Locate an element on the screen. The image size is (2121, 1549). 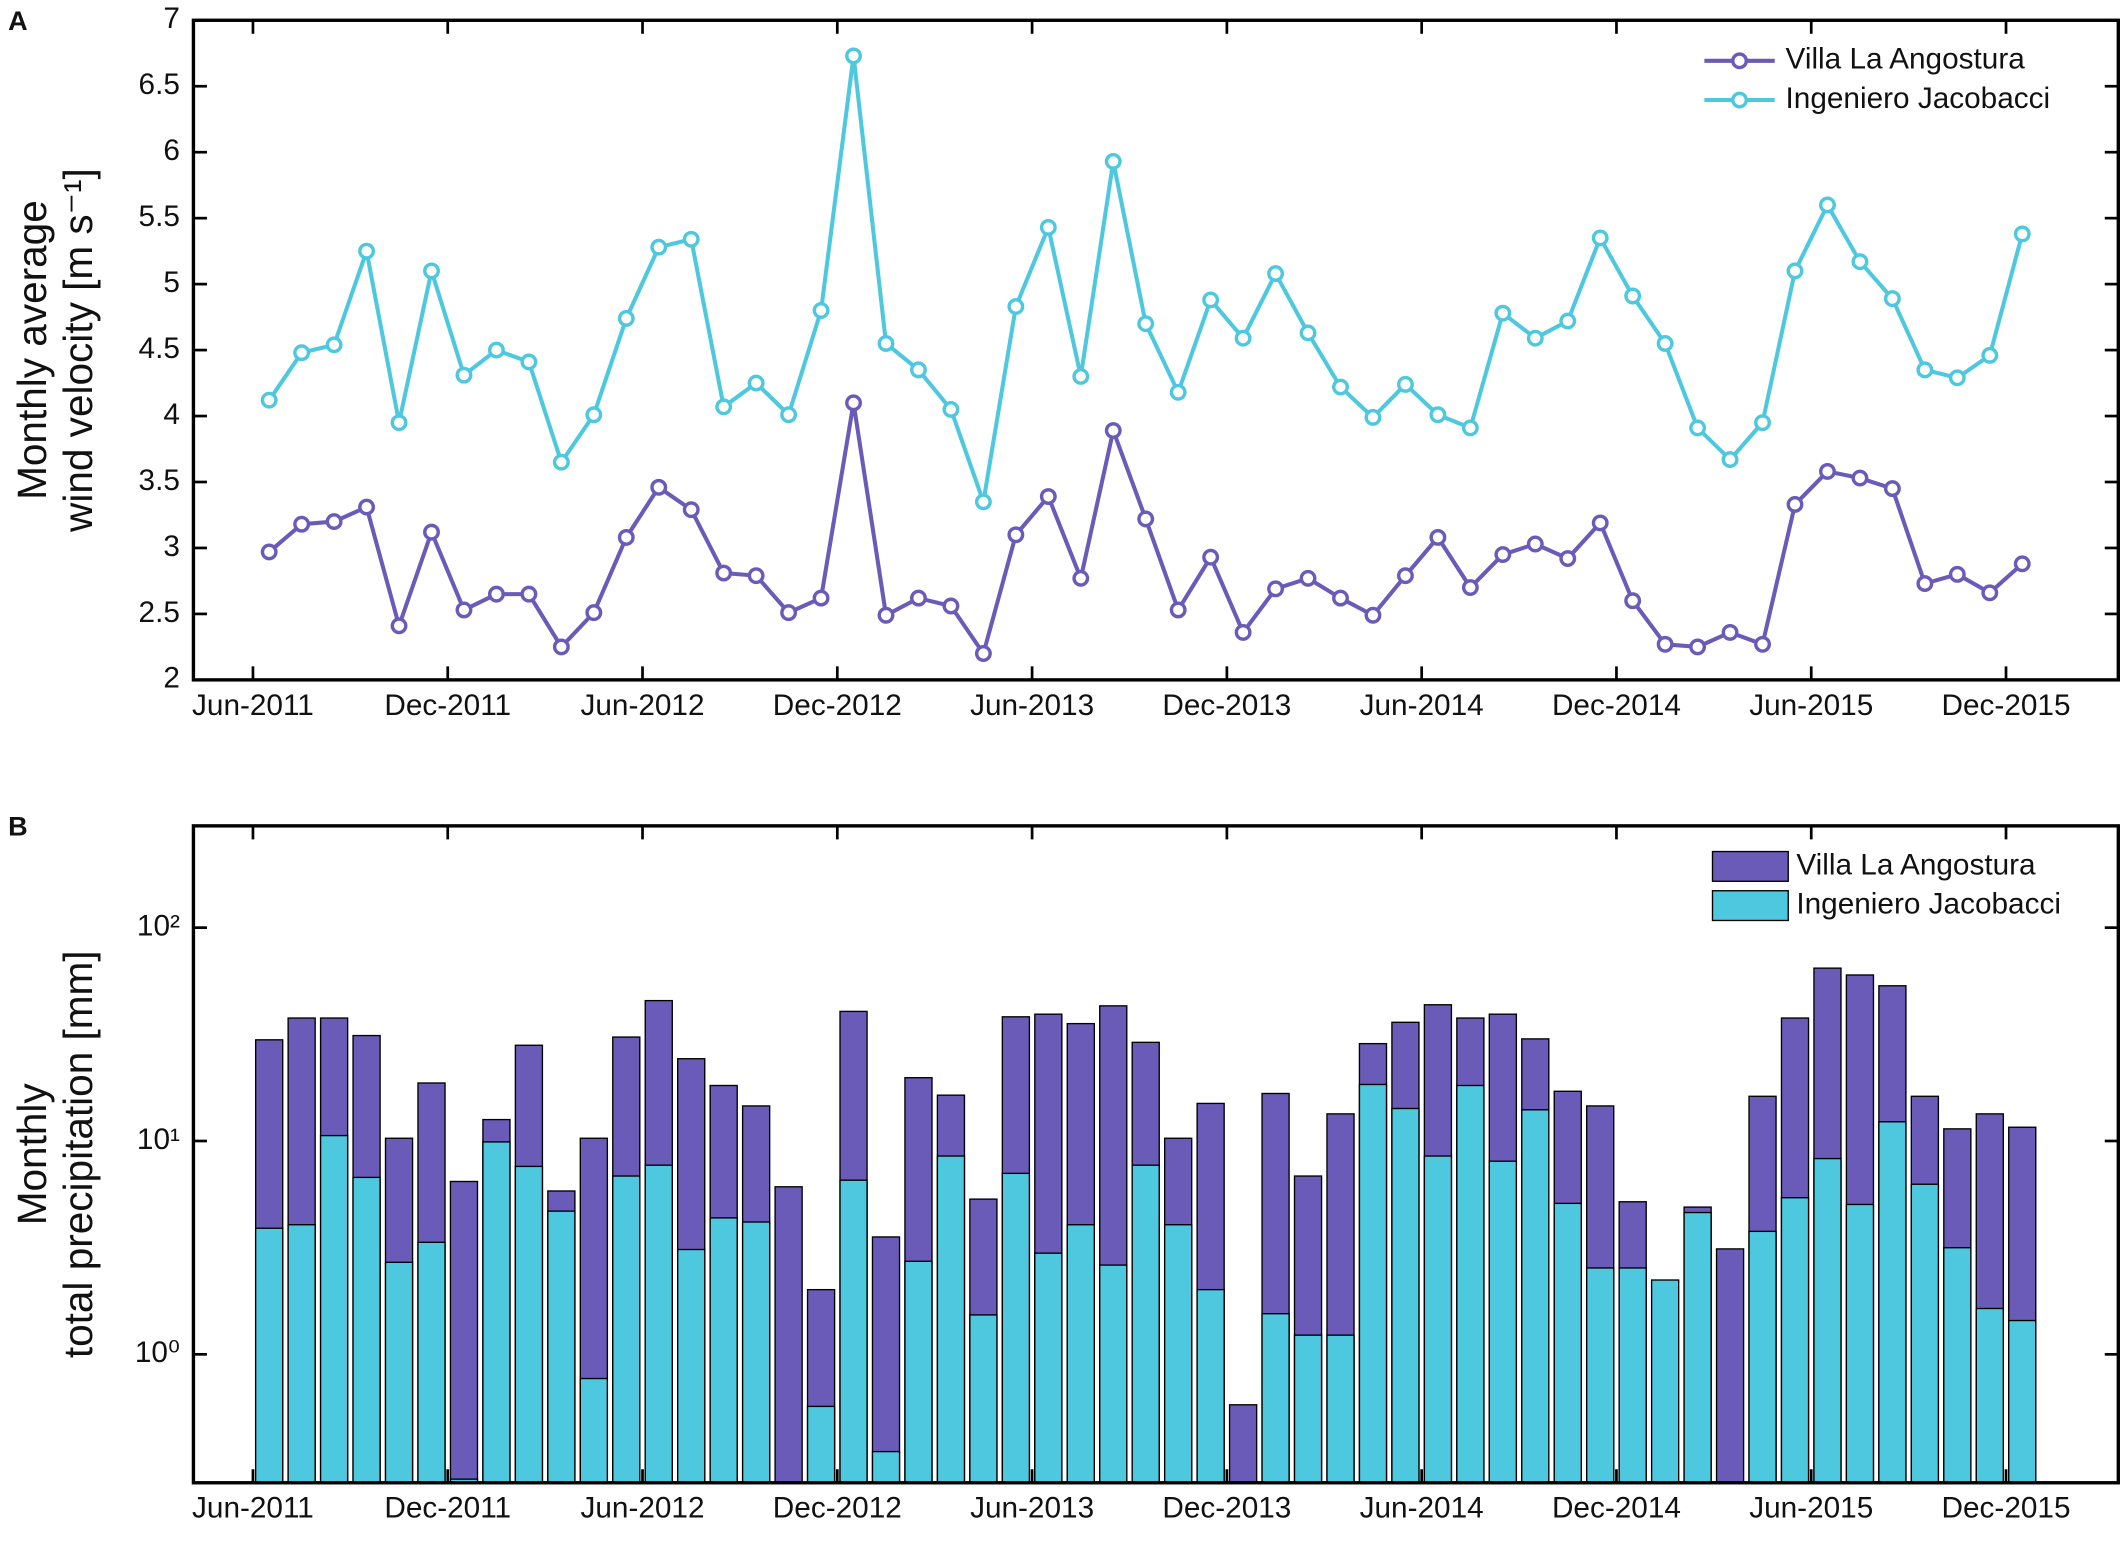
y-tick-label: 5.5 is located at coordinates (159, 216).